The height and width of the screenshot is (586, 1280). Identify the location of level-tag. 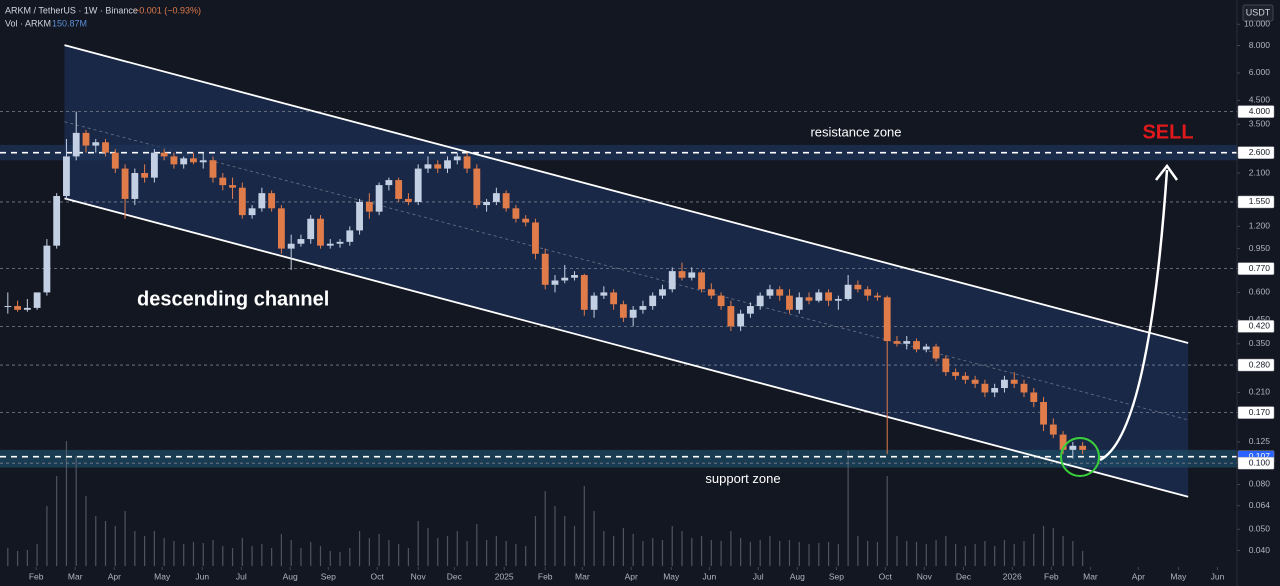
(1256, 365).